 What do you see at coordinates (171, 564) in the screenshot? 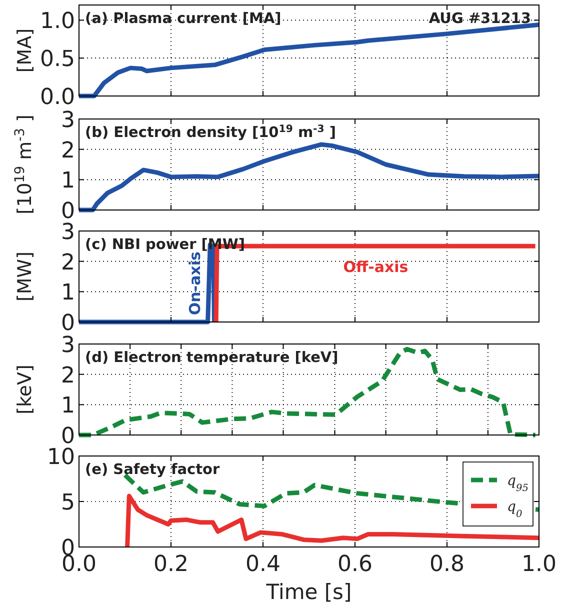
I see `x-tick-label: 0.2` at bounding box center [171, 564].